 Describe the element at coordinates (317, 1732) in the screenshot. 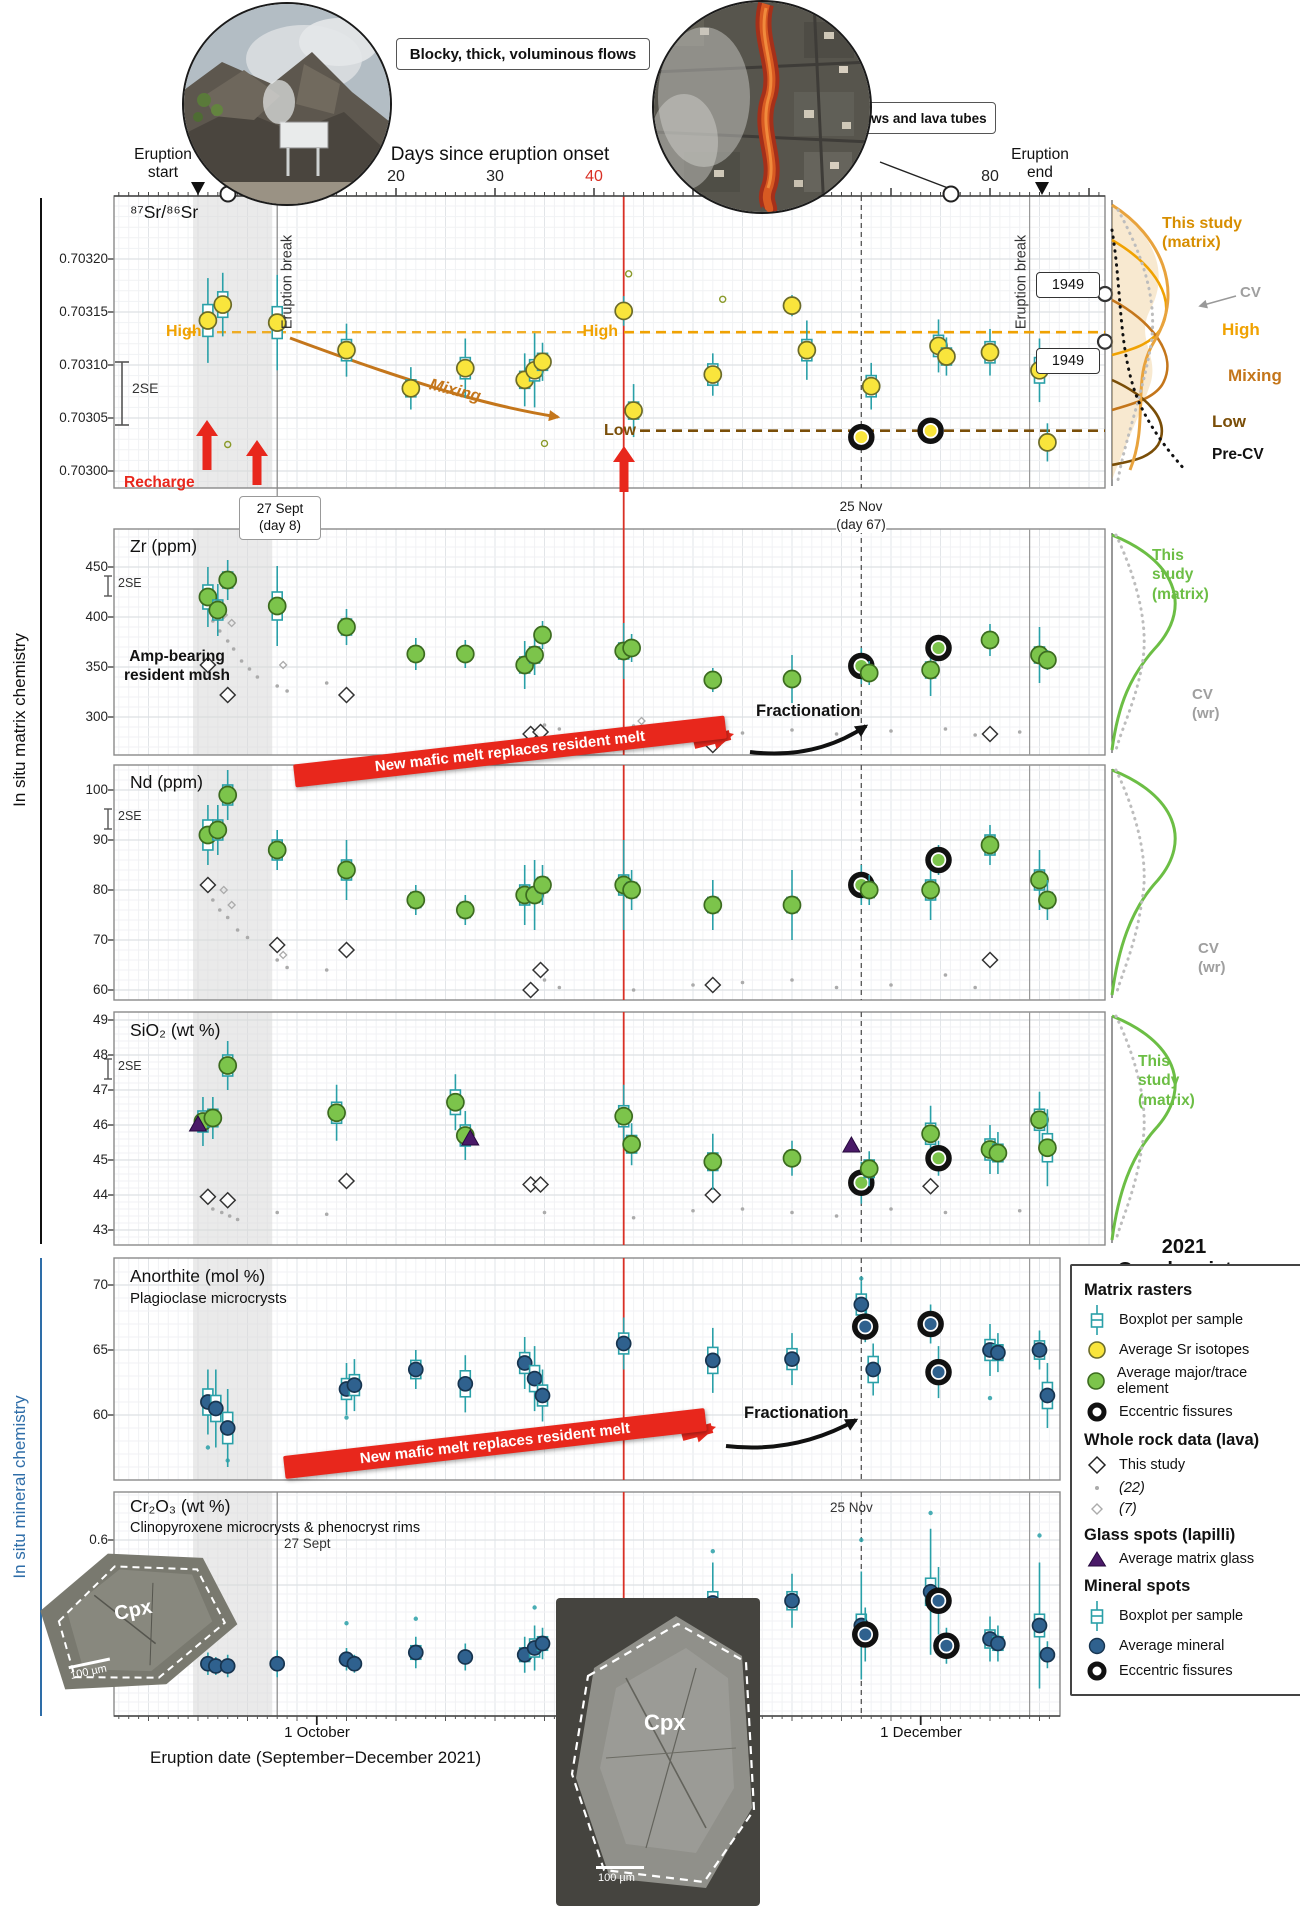

I see `bottom-date-october: 1 October` at that location.